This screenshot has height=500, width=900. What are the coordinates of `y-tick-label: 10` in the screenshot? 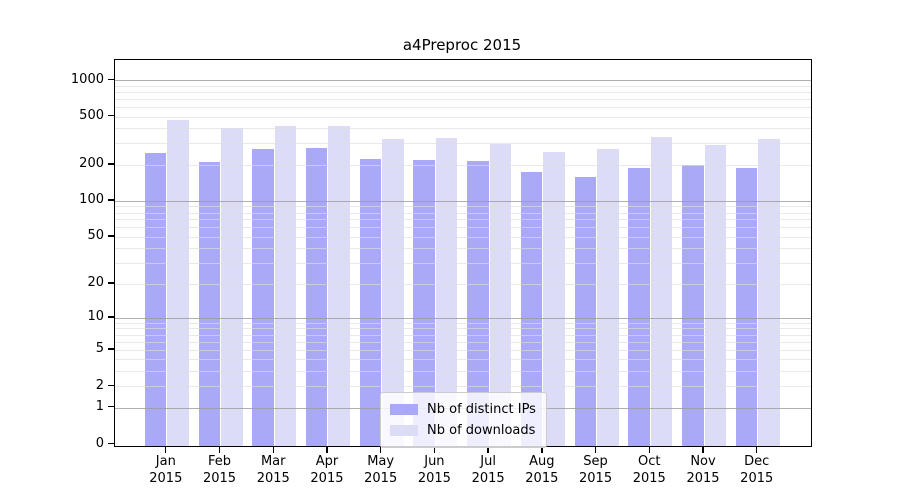 It's located at (95, 317).